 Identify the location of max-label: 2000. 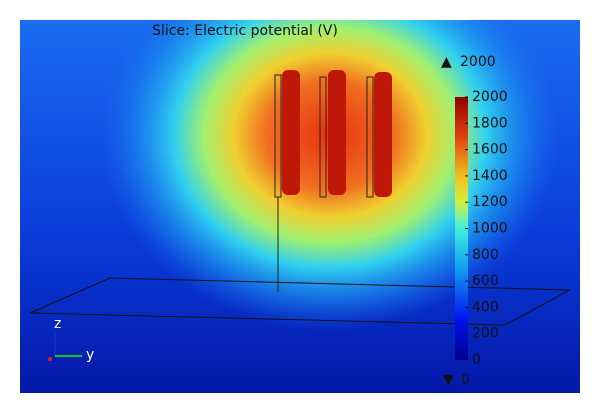
(478, 62).